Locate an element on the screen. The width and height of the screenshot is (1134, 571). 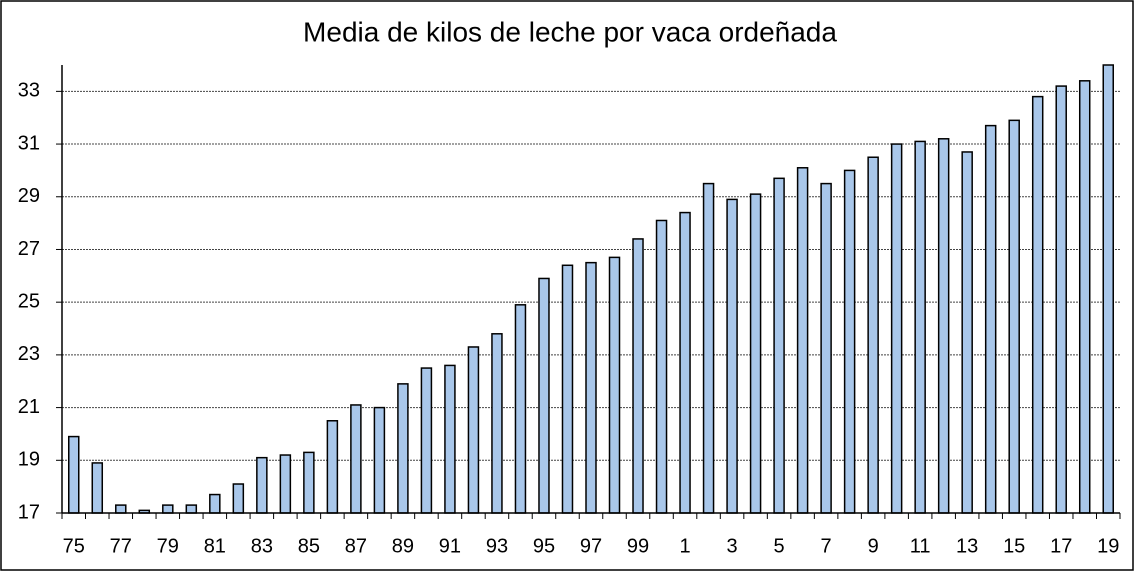
x-tick-label: 95 is located at coordinates (544, 546).